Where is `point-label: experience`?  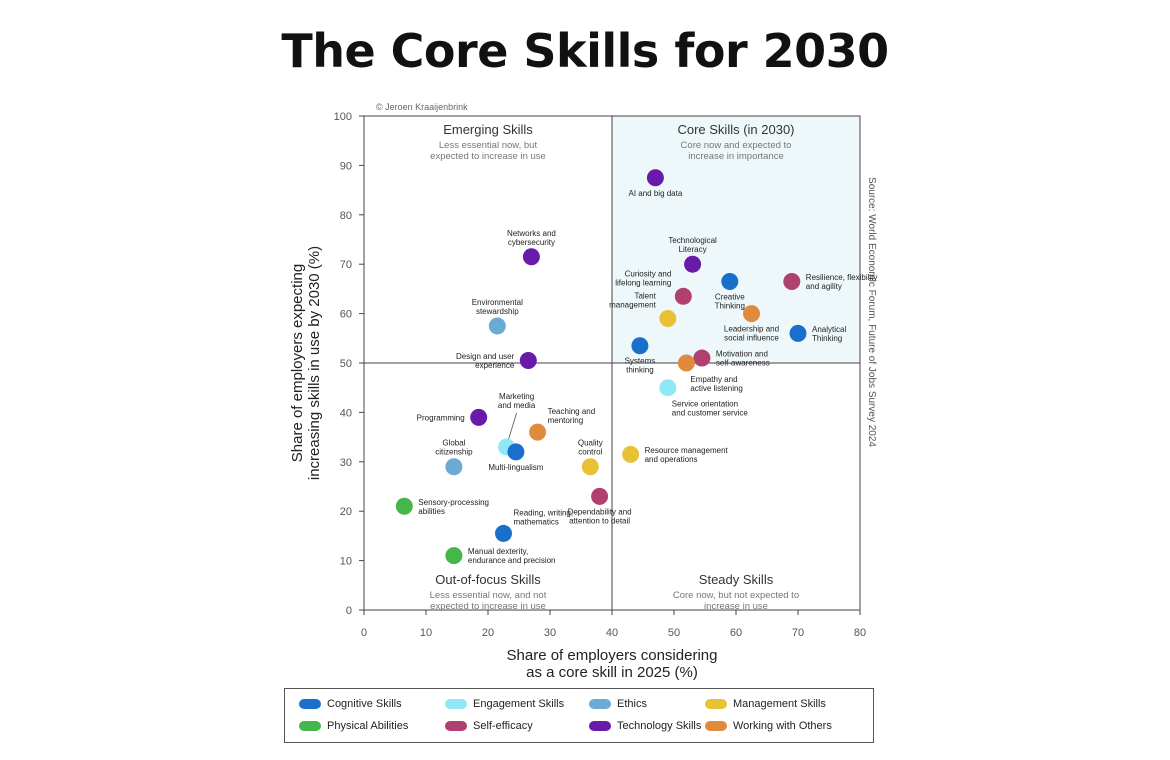 point-label: experience is located at coordinates (495, 365).